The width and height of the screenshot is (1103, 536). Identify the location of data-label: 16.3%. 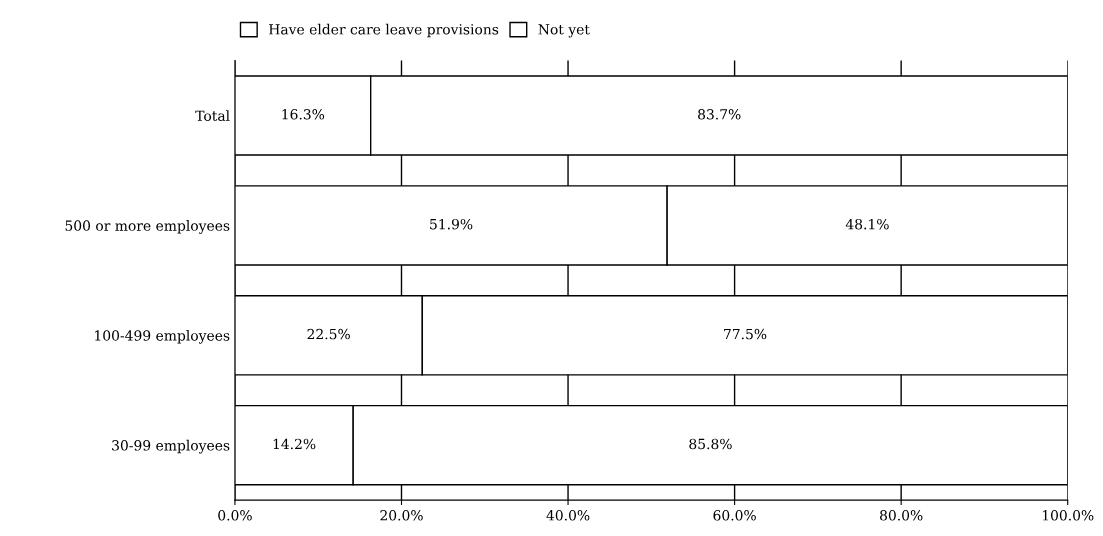
(303, 114).